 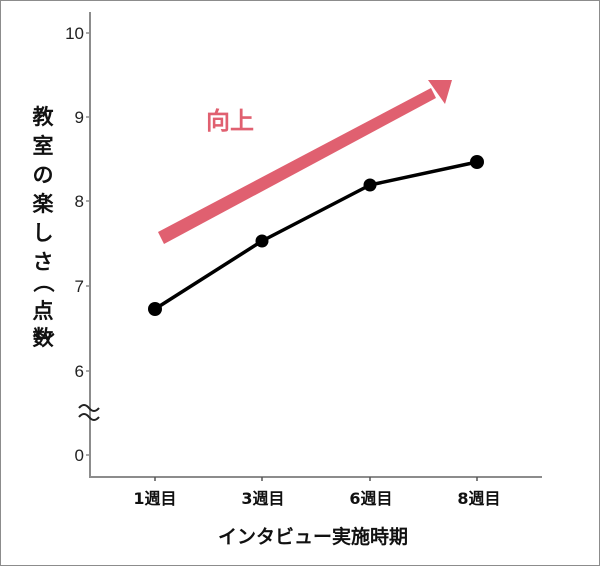 What do you see at coordinates (43, 262) in the screenshot?
I see `svg-text: さ` at bounding box center [43, 262].